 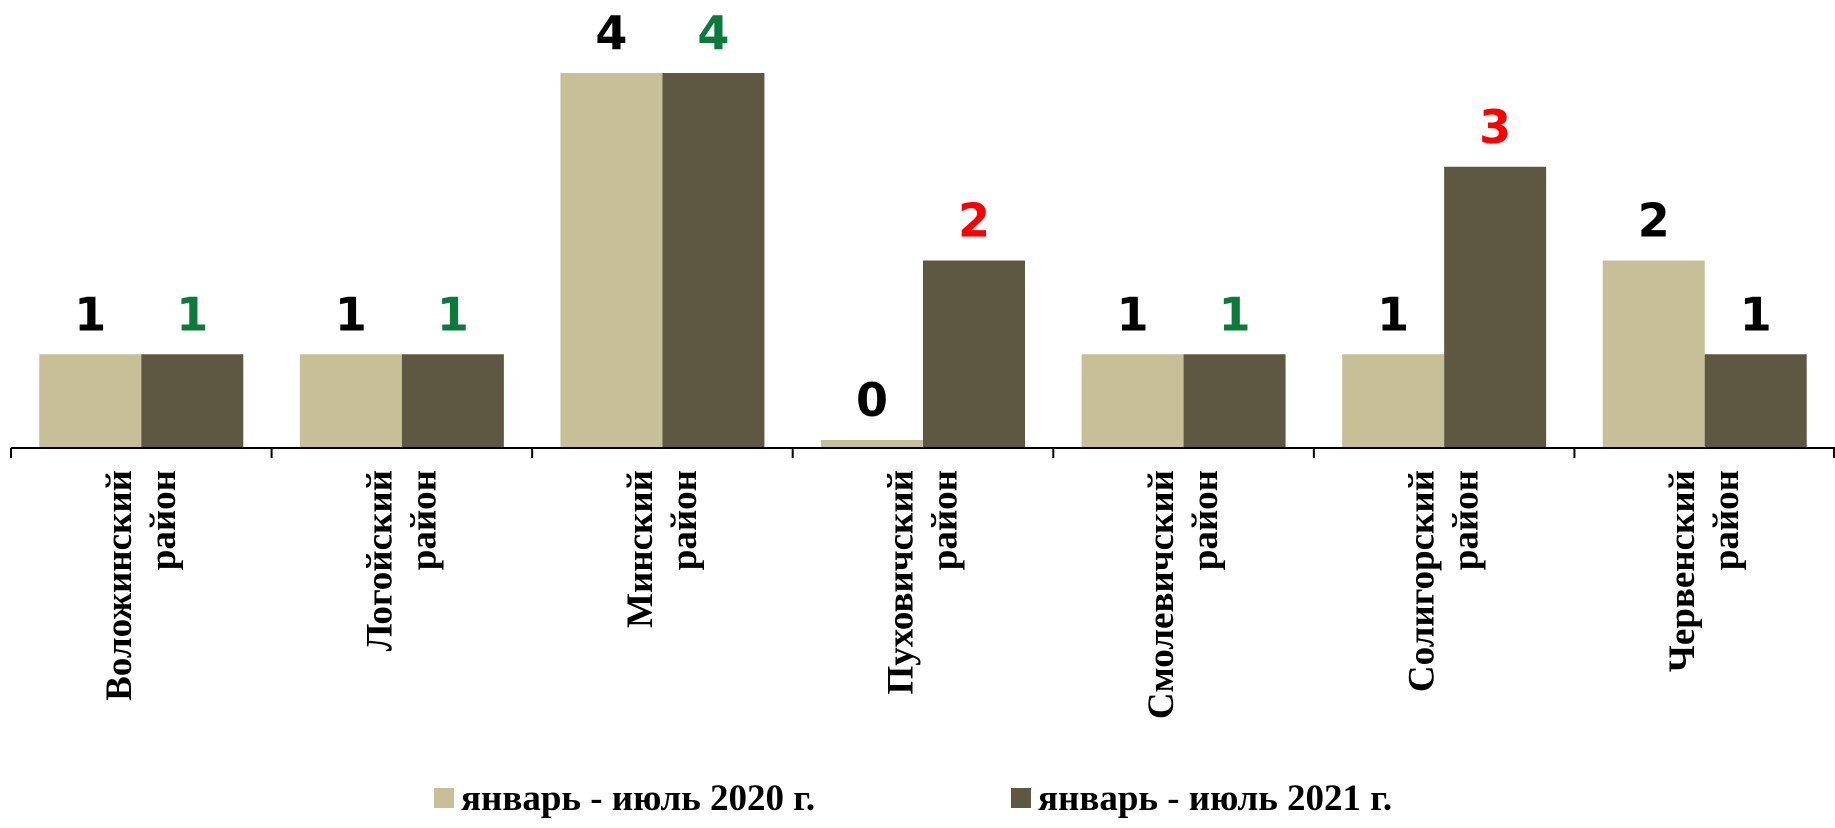 I want to click on category-label-3: Минский район, so click(x=662, y=549).